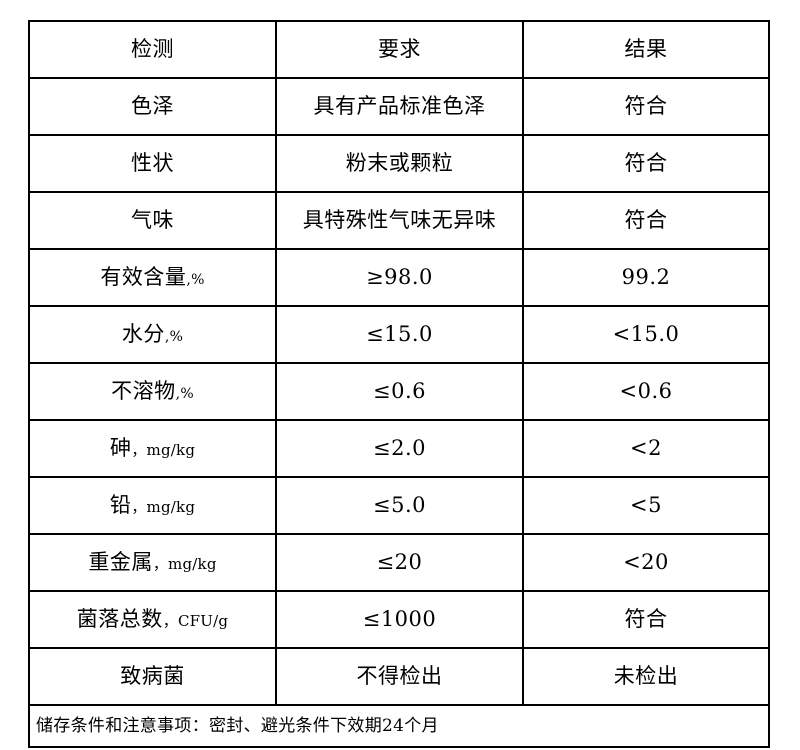 This screenshot has width=800, height=750. Describe the element at coordinates (143, 390) in the screenshot. I see `item-label: 不溶物` at that location.